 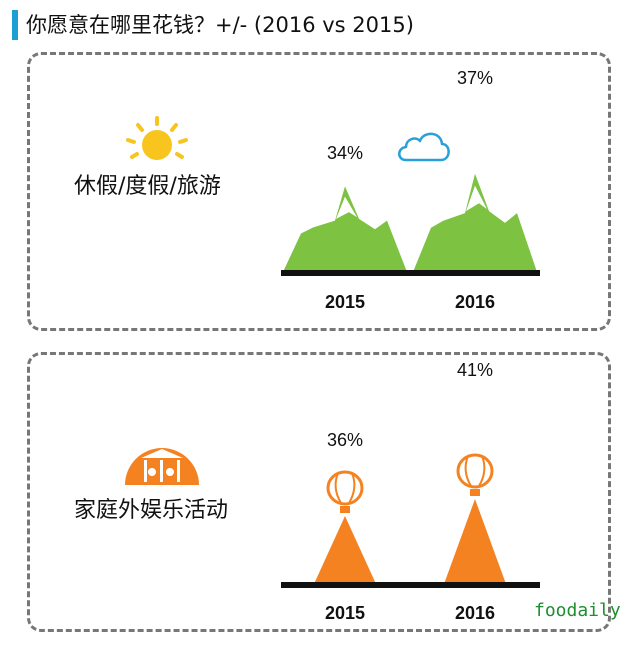 What do you see at coordinates (475, 78) in the screenshot?
I see `value-label-vacation-2016: 37%` at bounding box center [475, 78].